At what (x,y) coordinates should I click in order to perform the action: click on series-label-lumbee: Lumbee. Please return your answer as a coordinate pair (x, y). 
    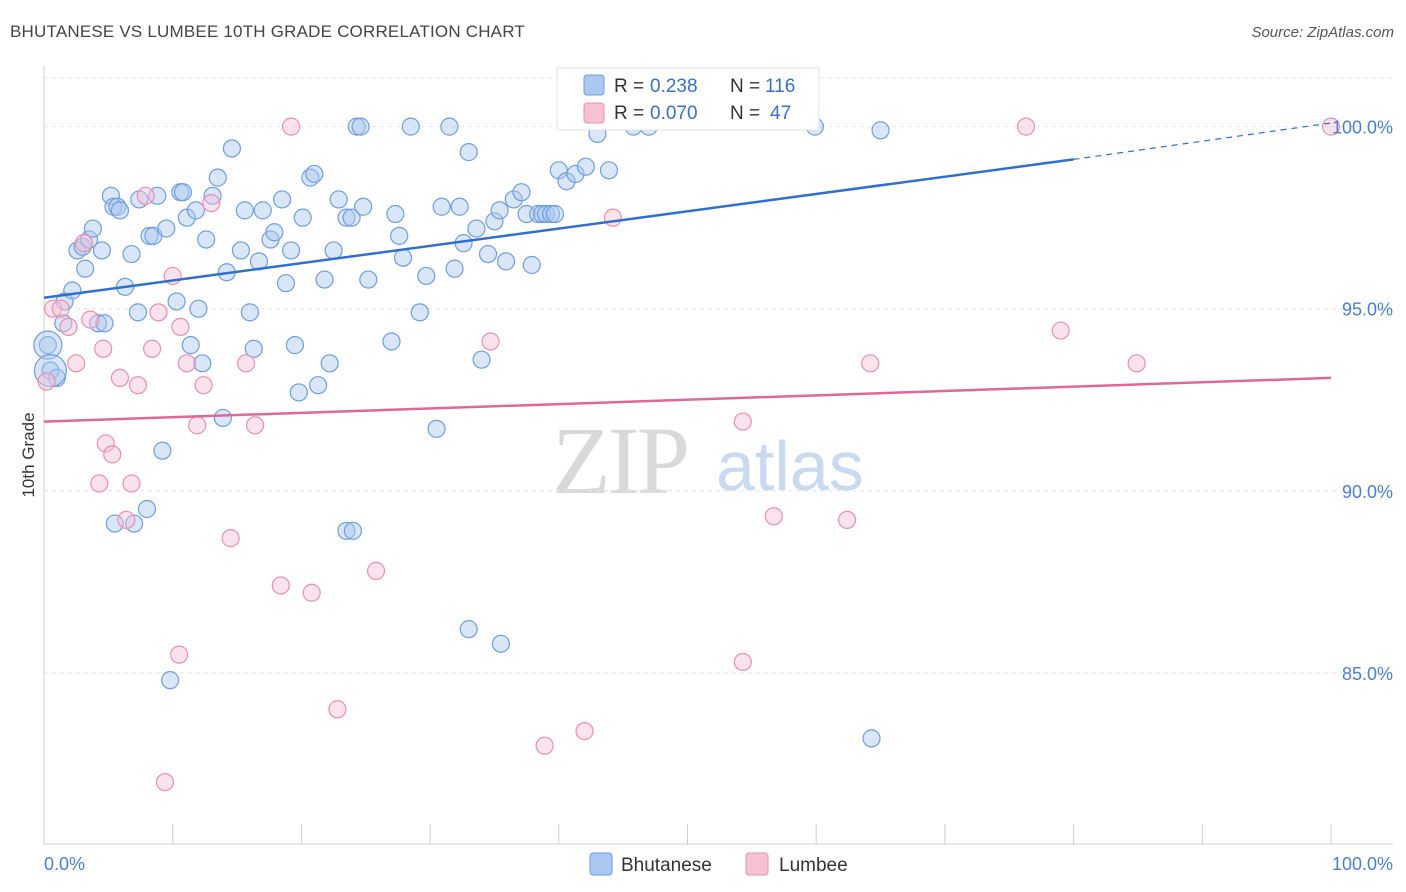
    Looking at the image, I should click on (813, 865).